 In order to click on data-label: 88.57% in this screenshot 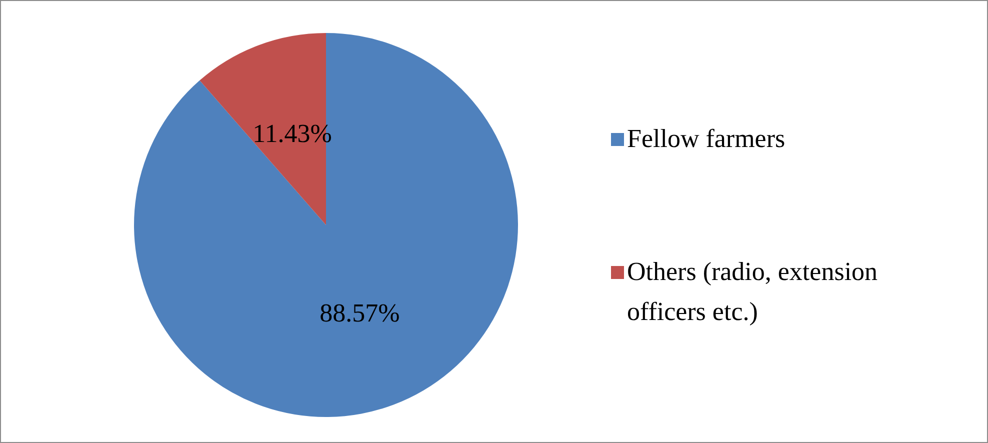, I will do `click(360, 313)`.